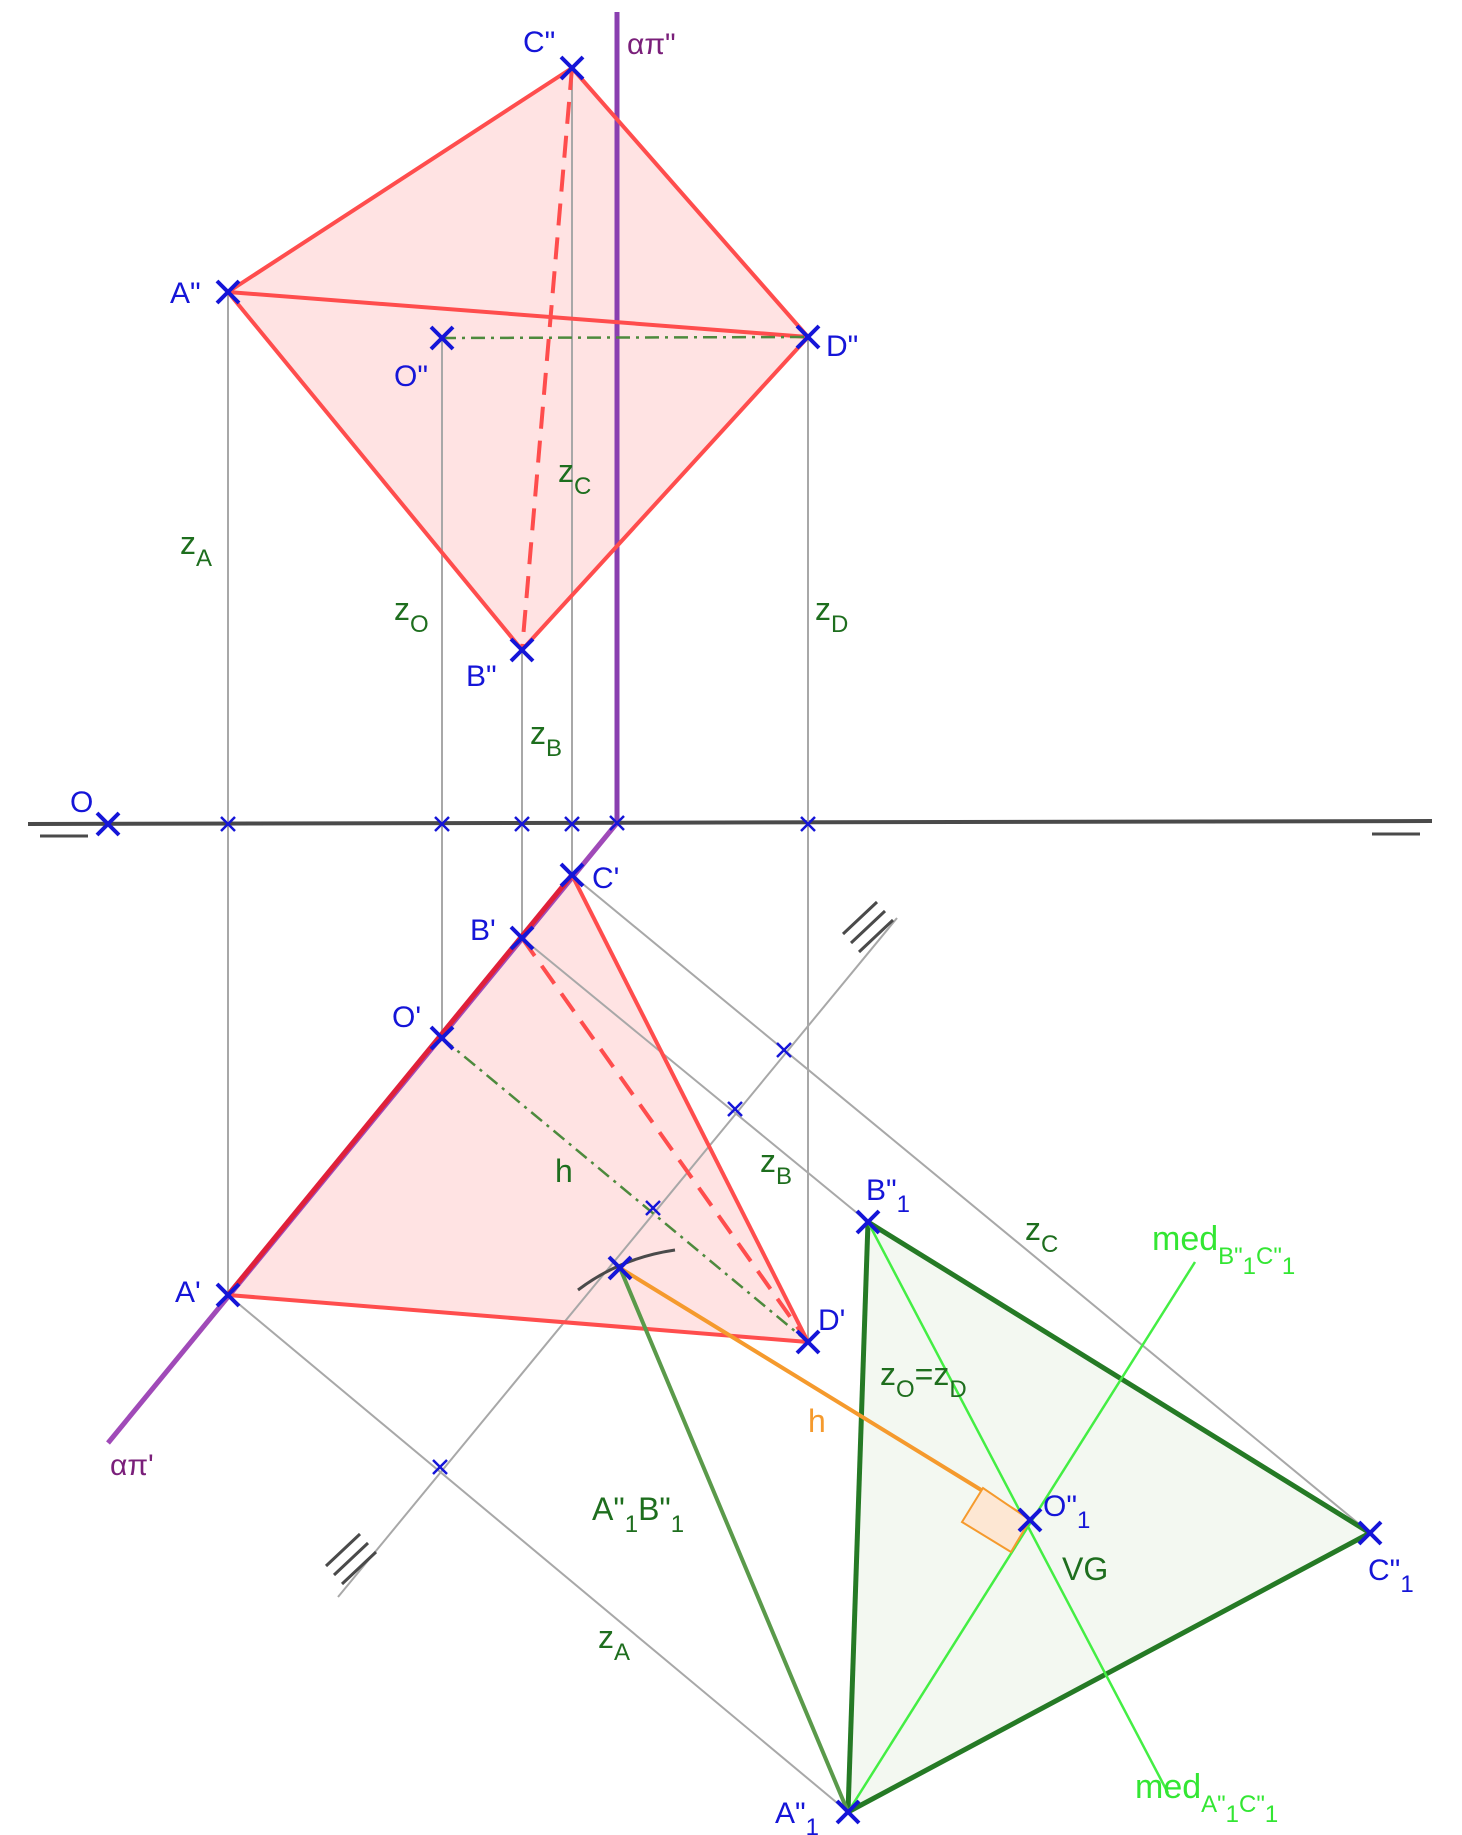 The height and width of the screenshot is (1835, 1462). I want to click on h-label-distance: h, so click(817, 1421).